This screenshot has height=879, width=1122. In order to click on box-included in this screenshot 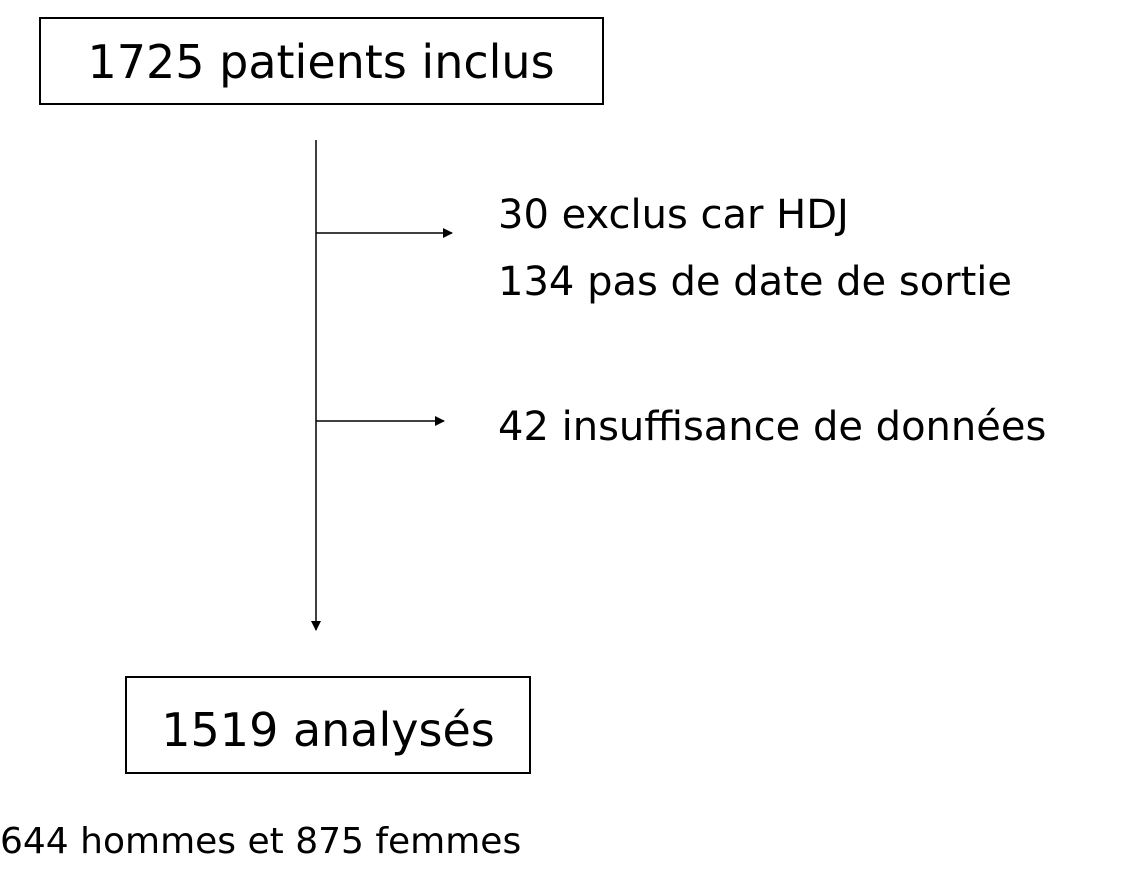, I will do `click(321, 61)`.